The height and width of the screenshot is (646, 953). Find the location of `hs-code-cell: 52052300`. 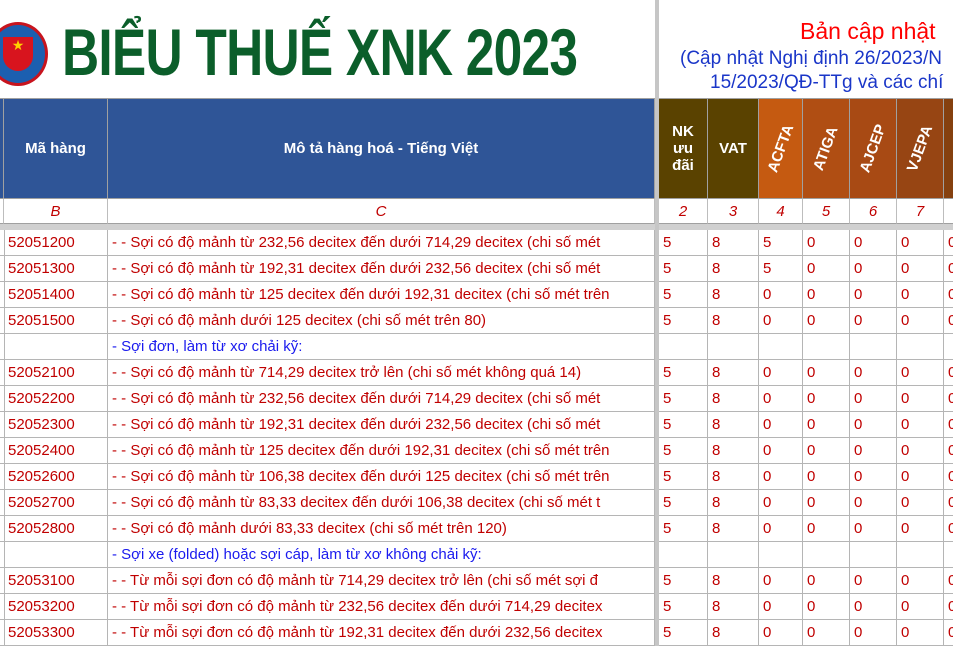

hs-code-cell: 52052300 is located at coordinates (56, 424).